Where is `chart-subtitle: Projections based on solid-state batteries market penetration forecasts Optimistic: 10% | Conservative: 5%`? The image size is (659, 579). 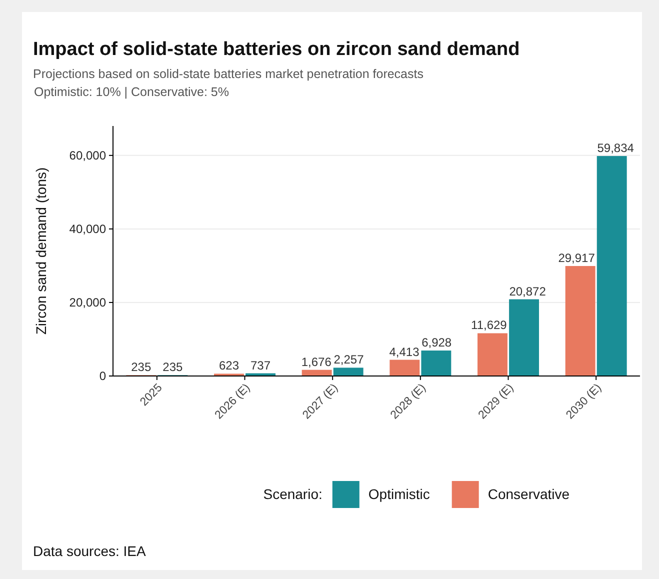
chart-subtitle: Projections based on solid-state batteries market penetration forecasts Optimistic: 10% | Conservative: 5% is located at coordinates (228, 83).